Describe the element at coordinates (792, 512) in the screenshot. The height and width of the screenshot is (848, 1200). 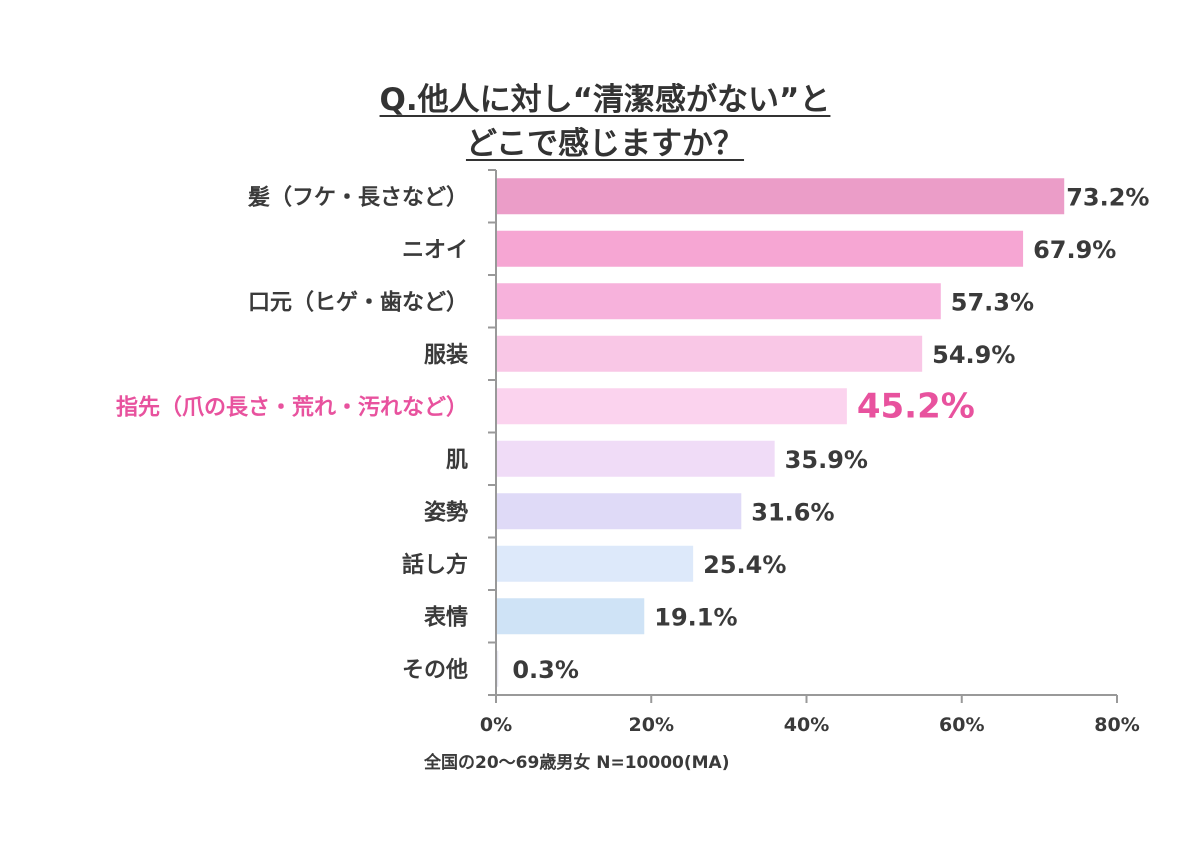
I see `value-label: 31.6%` at that location.